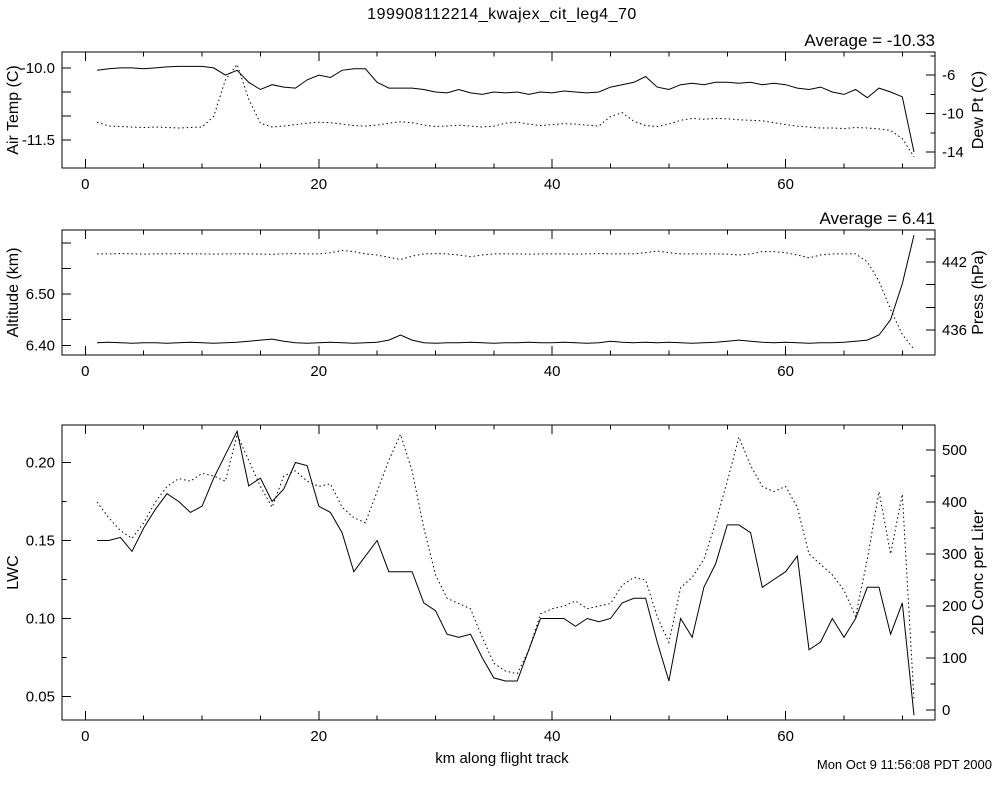 Image resolution: width=1004 pixels, height=796 pixels. Describe the element at coordinates (502, 758) in the screenshot. I see `x-axis-label: km along flight track` at that location.